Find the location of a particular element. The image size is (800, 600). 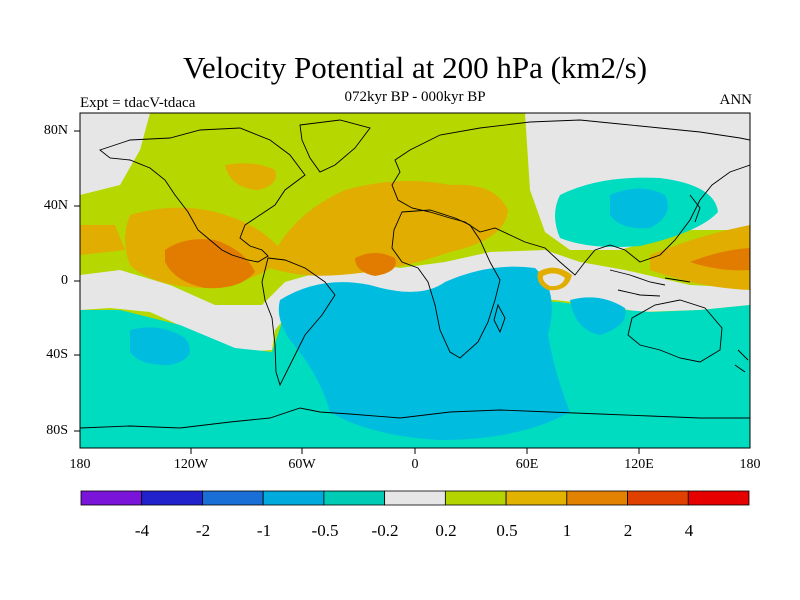

strong-positive-tropical-atlantic is located at coordinates (375, 264).